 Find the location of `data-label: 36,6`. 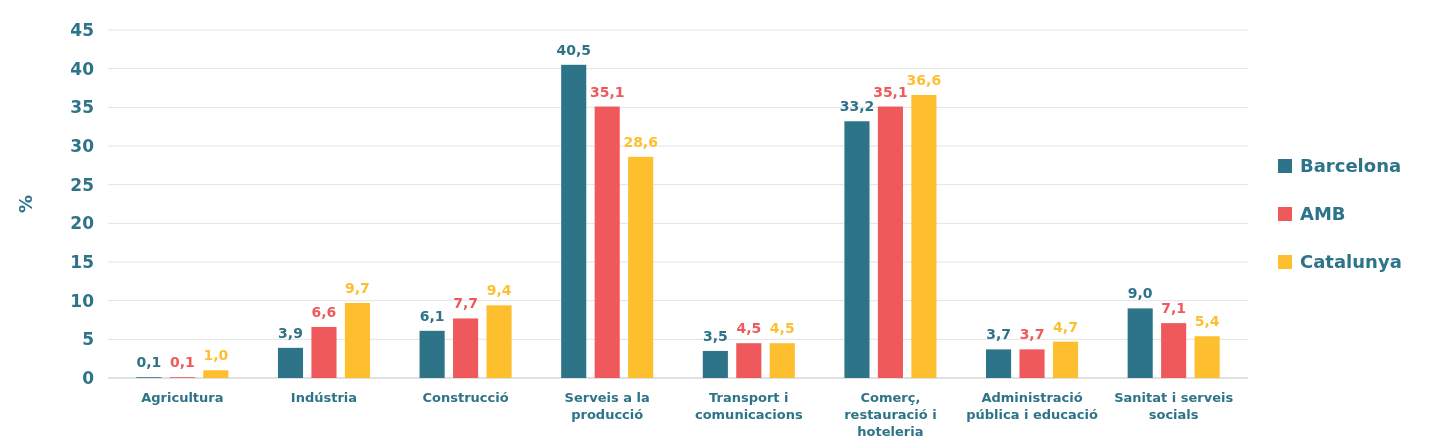

data-label: 36,6 is located at coordinates (924, 79).